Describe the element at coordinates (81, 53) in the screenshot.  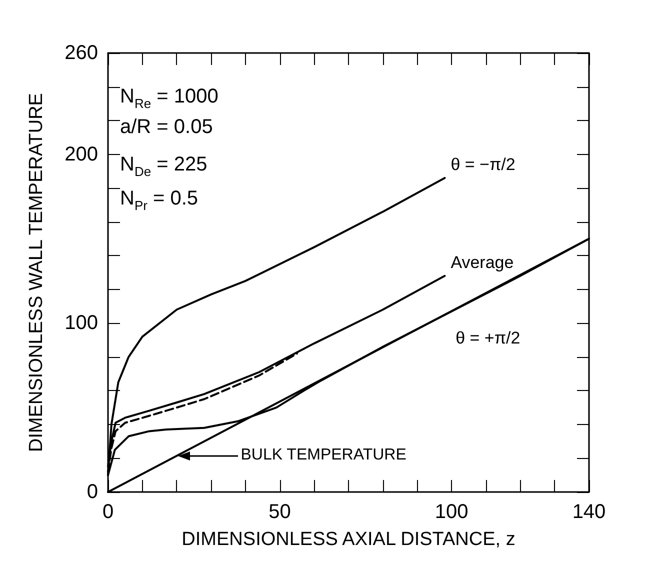
I see `y-tick-label: 260` at that location.